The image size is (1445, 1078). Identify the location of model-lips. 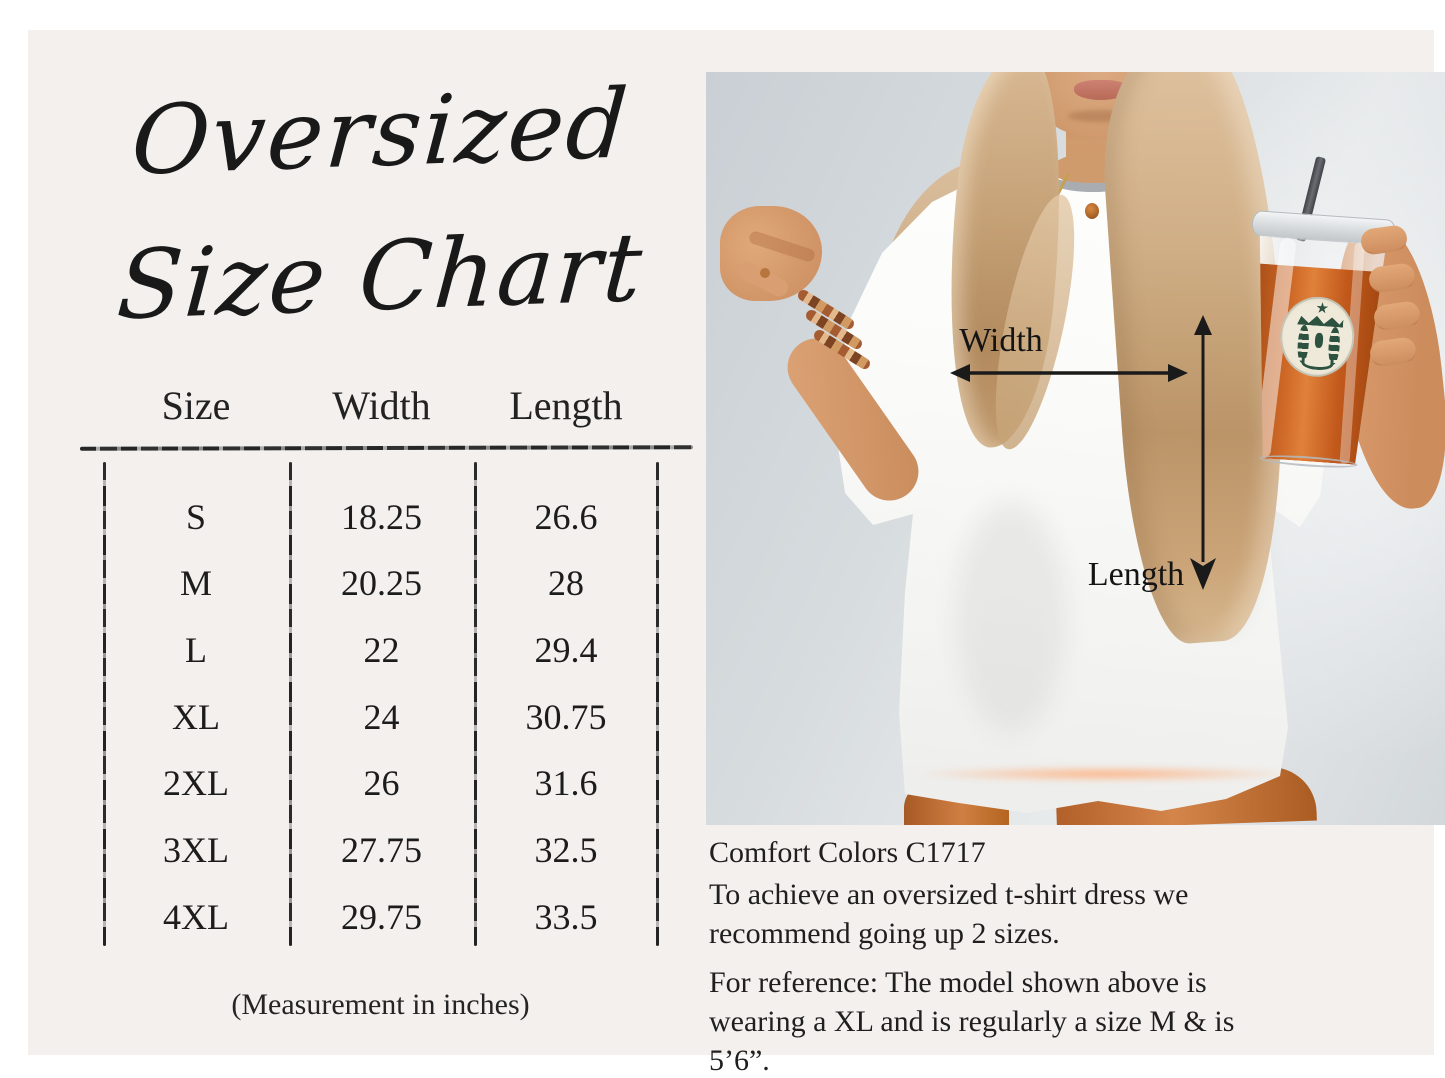
(1101, 90).